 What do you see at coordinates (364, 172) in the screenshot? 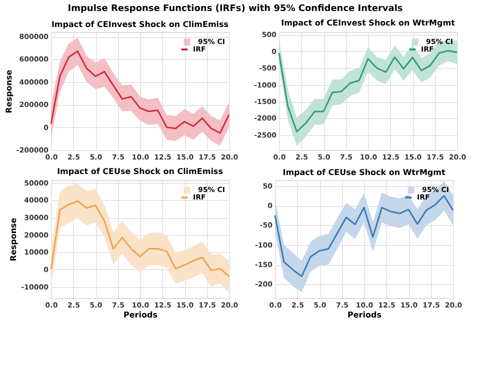
I see `chart-title: Impact of CEUse Shock on WtrMgmt` at bounding box center [364, 172].